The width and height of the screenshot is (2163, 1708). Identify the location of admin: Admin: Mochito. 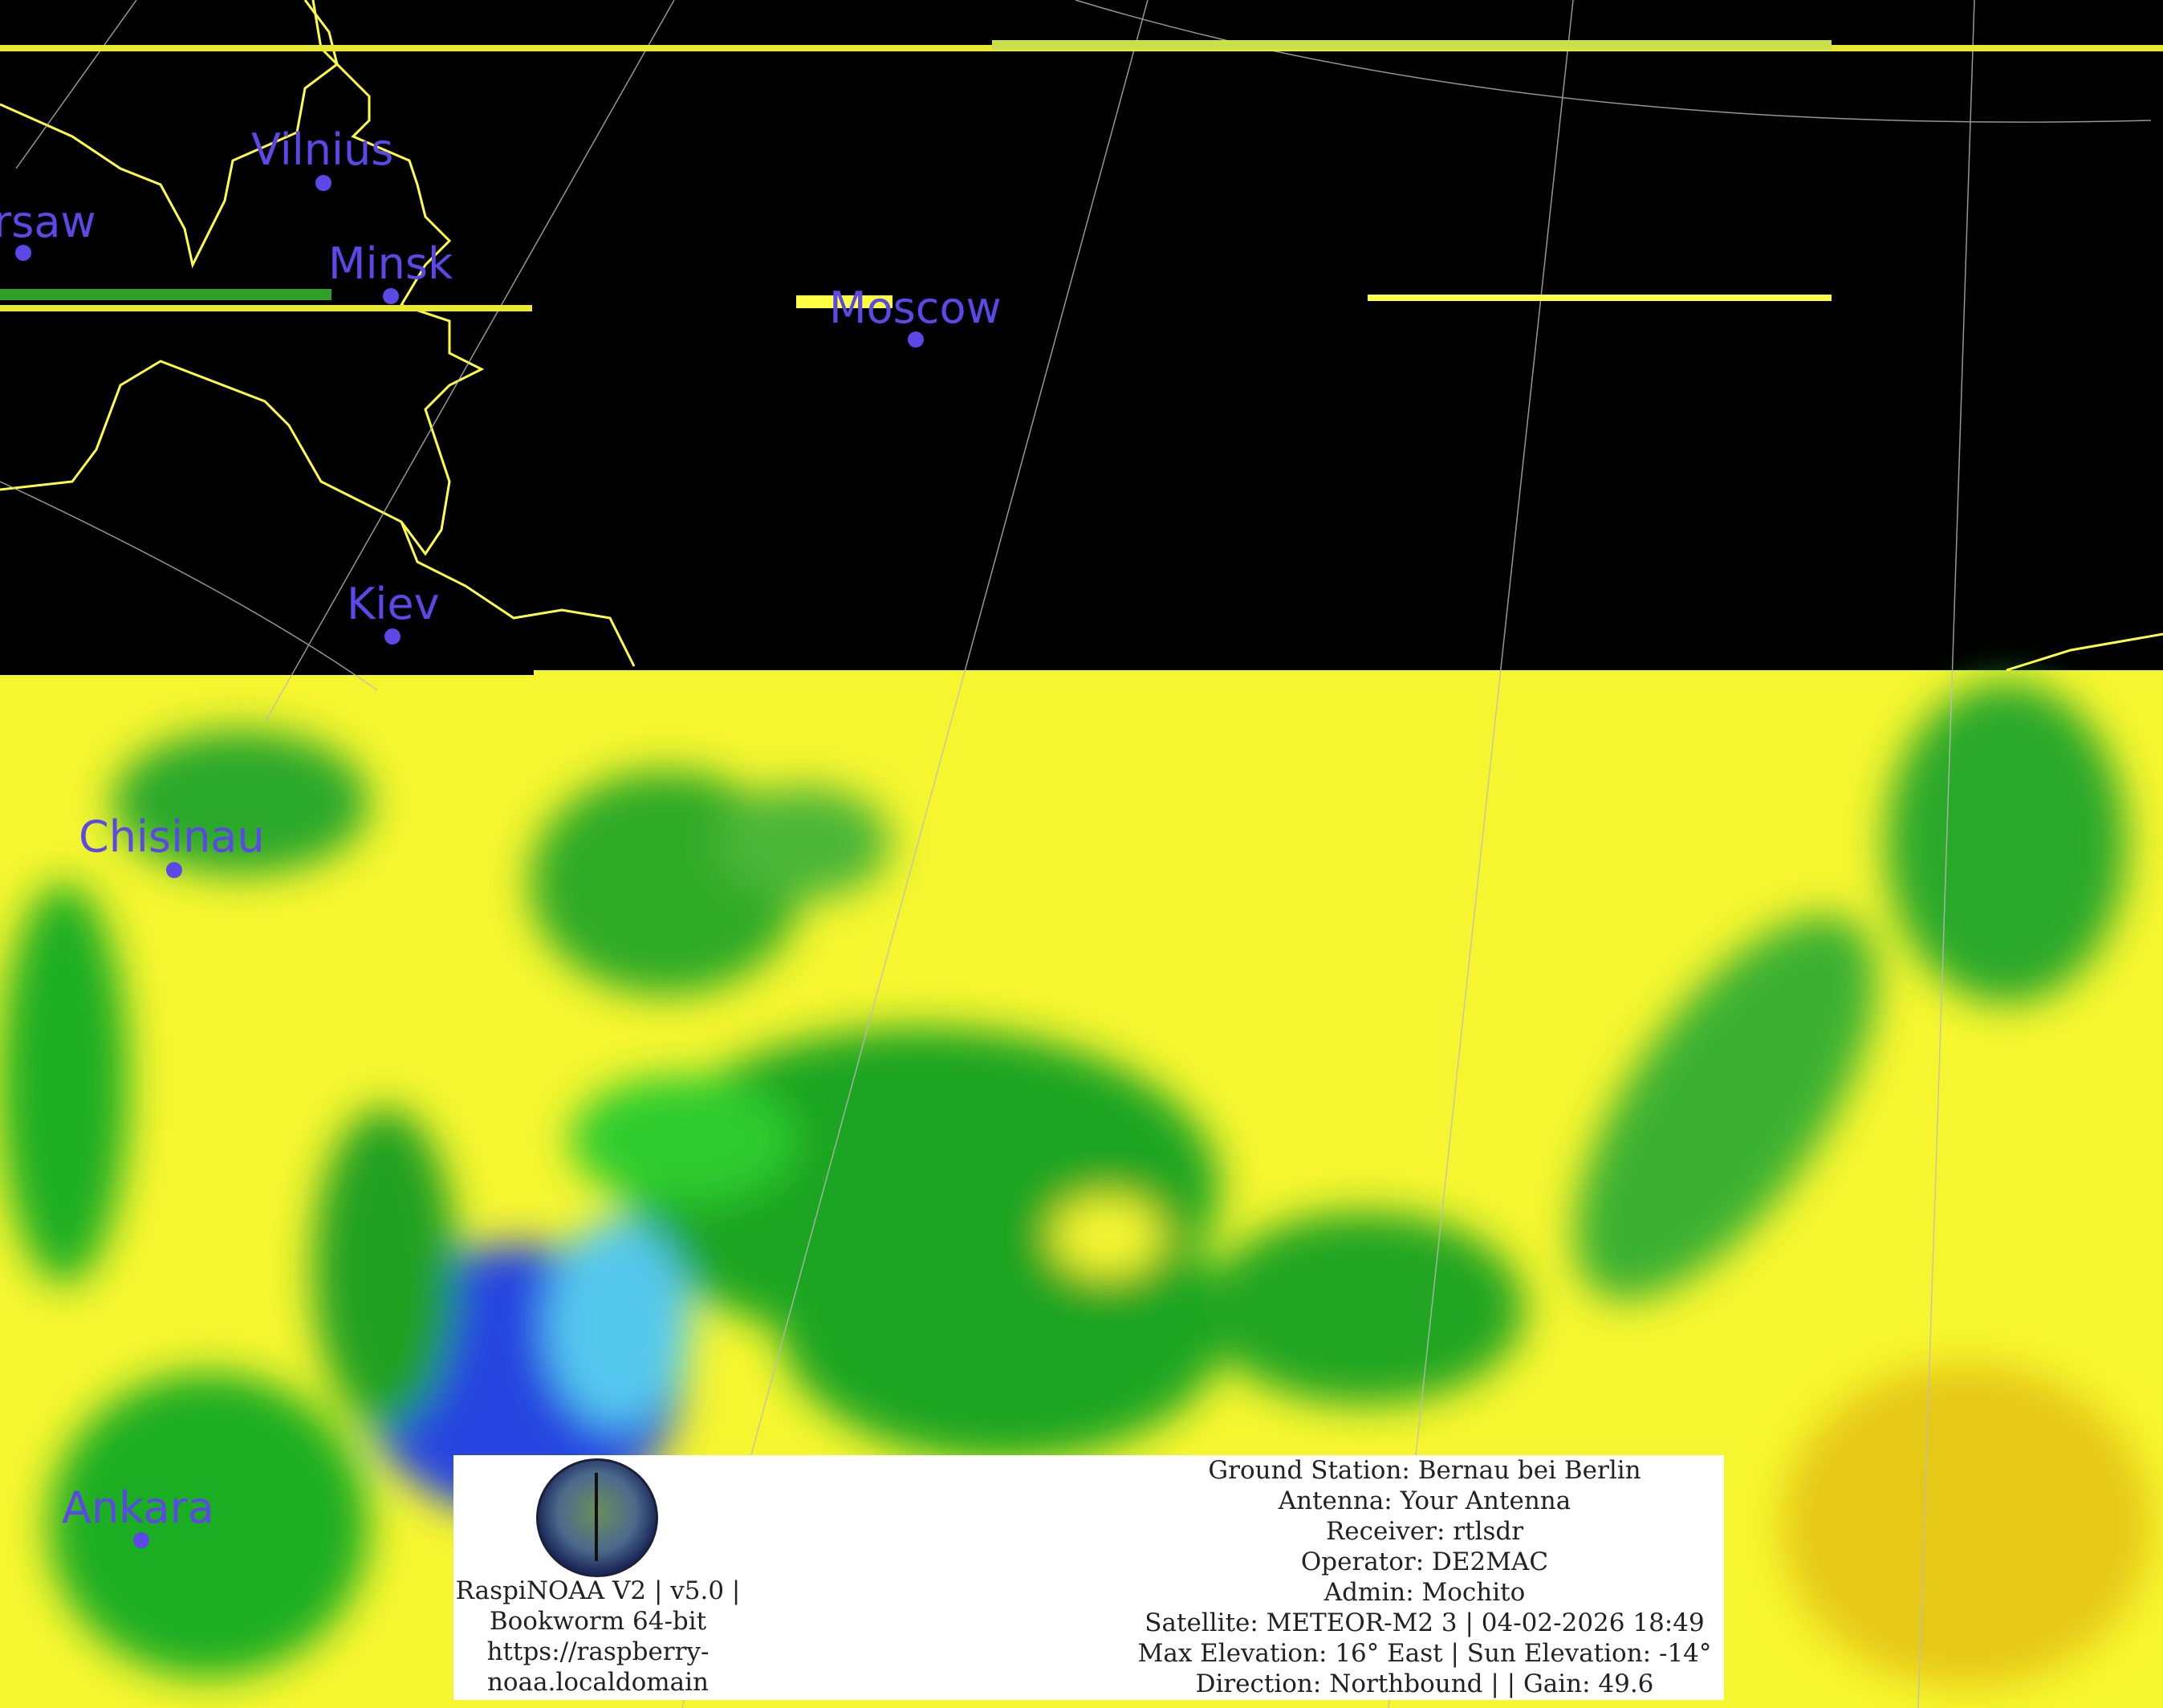
(1424, 1592).